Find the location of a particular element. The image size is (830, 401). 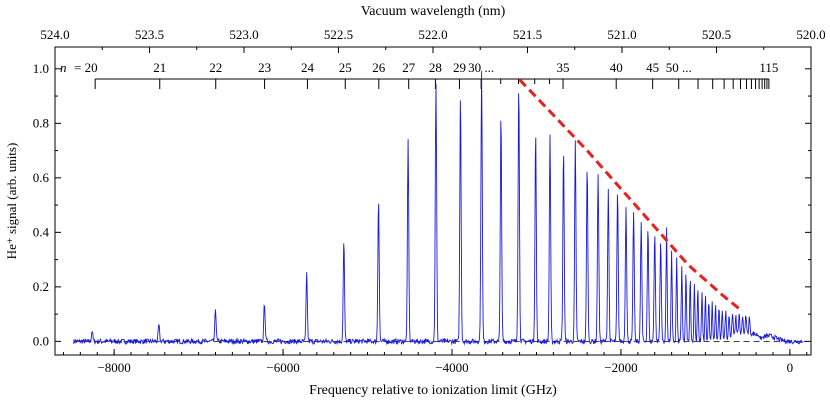

n-scale-label: 26 is located at coordinates (379, 67).